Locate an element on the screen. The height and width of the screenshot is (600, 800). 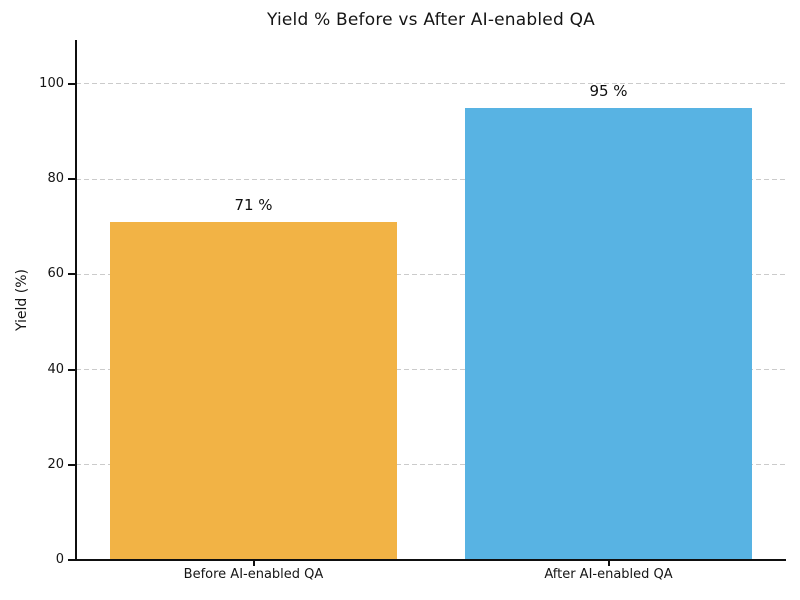
y-axis-line is located at coordinates (76, 300).